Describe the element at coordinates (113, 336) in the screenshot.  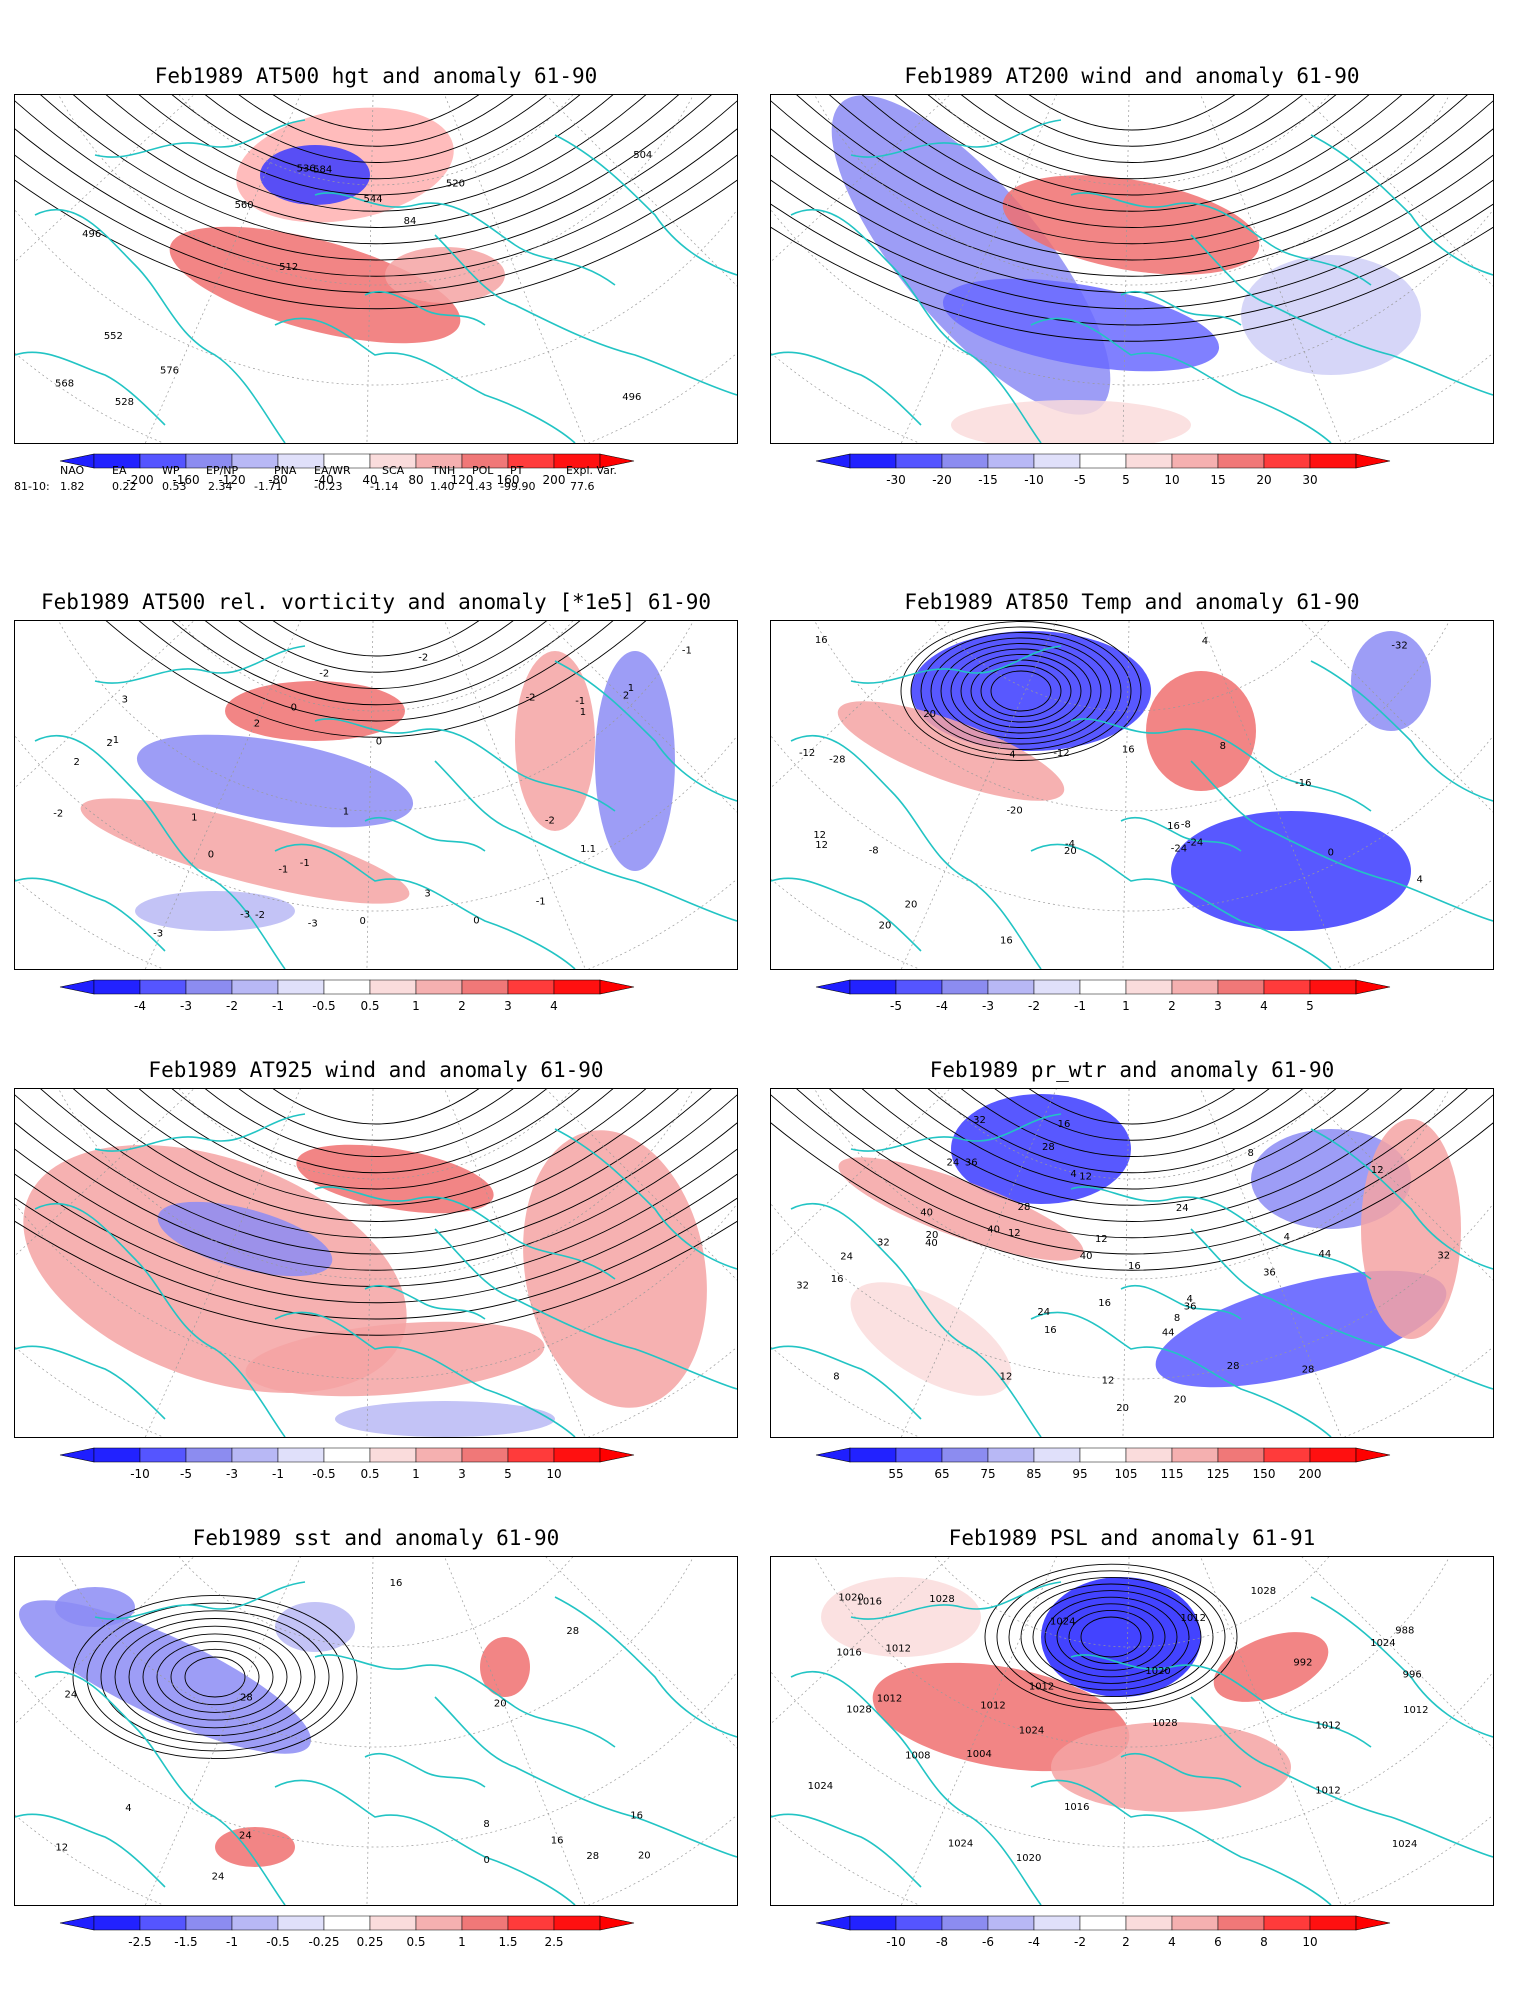
I see `contour-label: 552` at that location.